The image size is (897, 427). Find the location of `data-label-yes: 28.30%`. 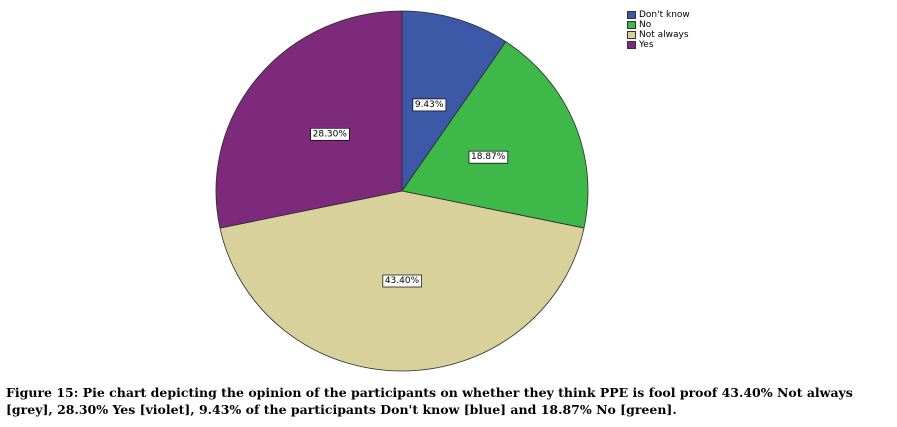

data-label-yes: 28.30% is located at coordinates (330, 134).